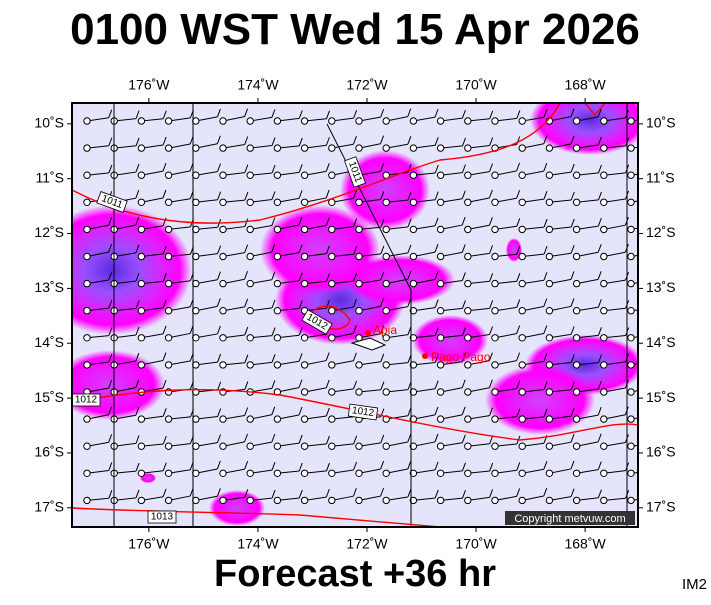 This screenshot has width=711, height=605. I want to click on rain-area, so click(584, 129).